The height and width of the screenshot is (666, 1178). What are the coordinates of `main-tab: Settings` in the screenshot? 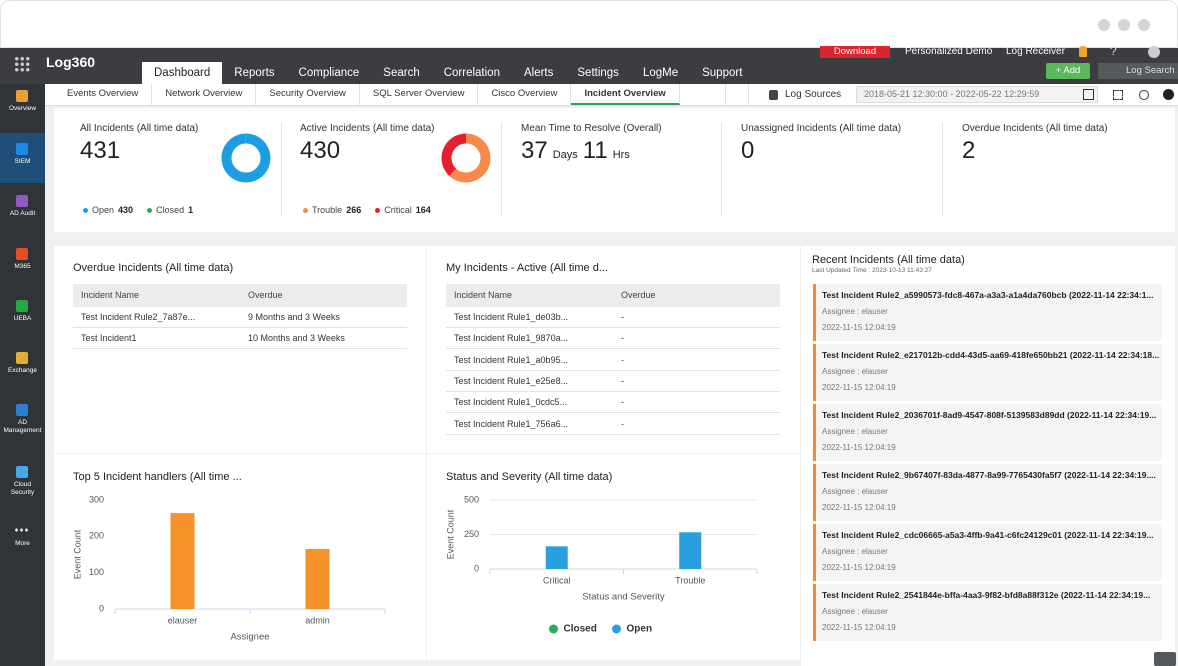 It's located at (598, 73).